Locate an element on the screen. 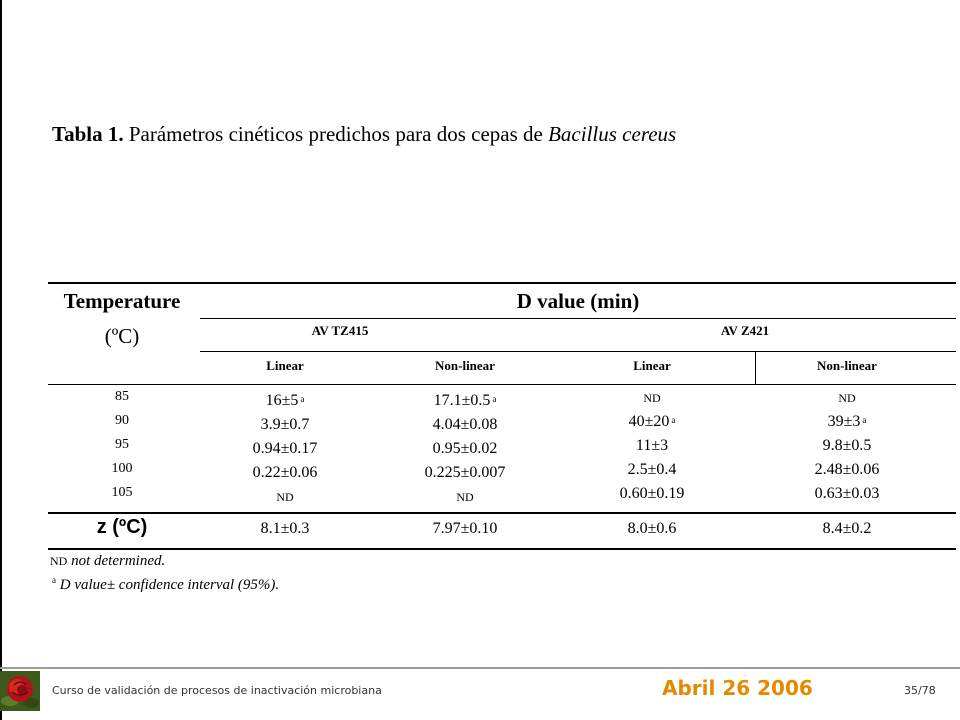  body-bottom-rule is located at coordinates (502, 513).